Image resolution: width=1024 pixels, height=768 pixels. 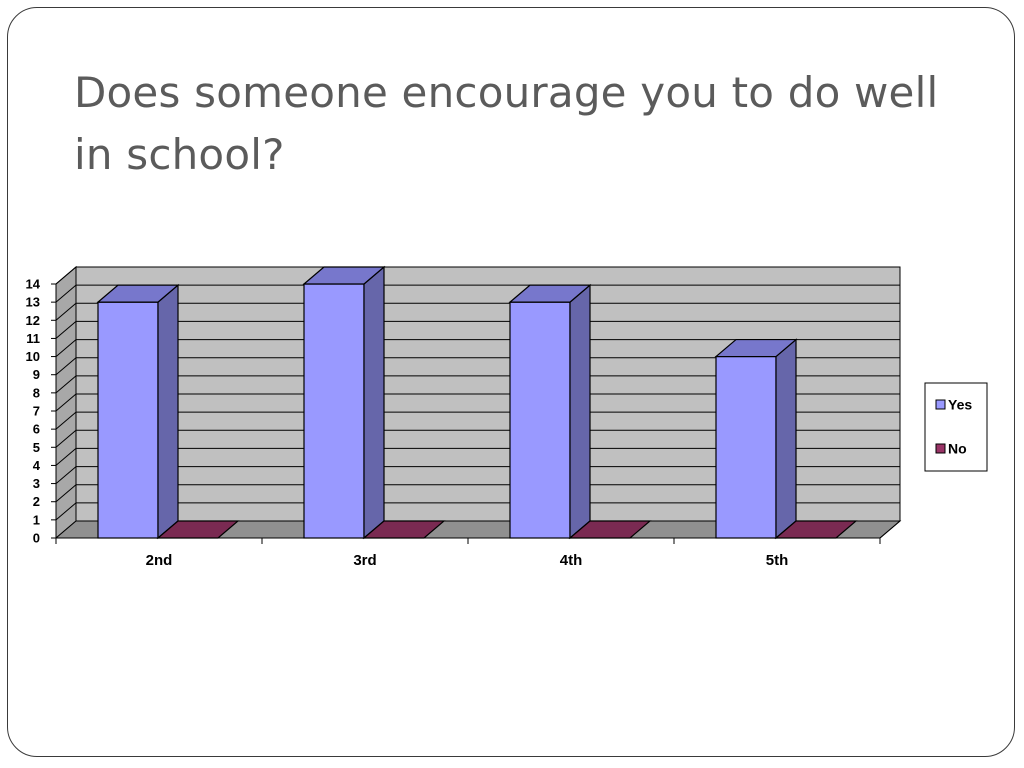 I want to click on legend-swatch-no, so click(x=940, y=448).